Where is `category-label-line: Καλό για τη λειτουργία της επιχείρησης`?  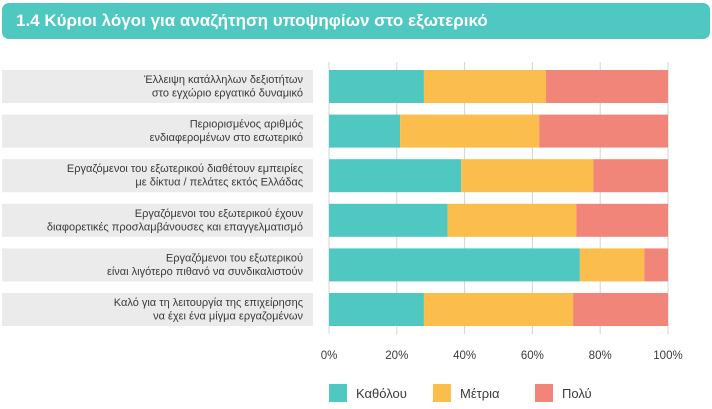
category-label-line: Καλό για τη λειτουργία της επιχείρησης is located at coordinates (208, 303).